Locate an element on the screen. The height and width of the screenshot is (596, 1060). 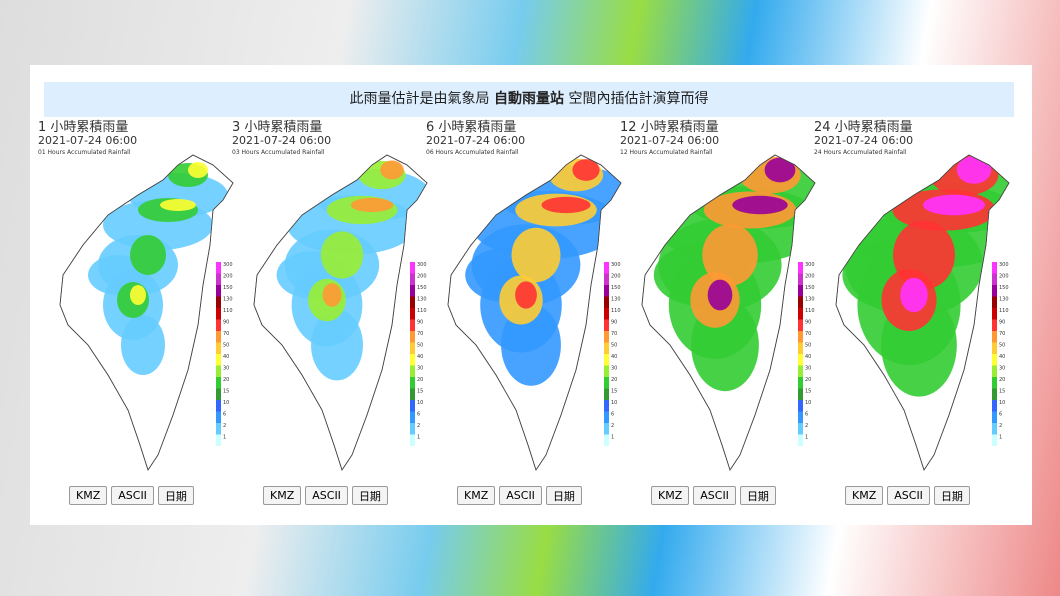
legend-label: 10 is located at coordinates (1002, 403).